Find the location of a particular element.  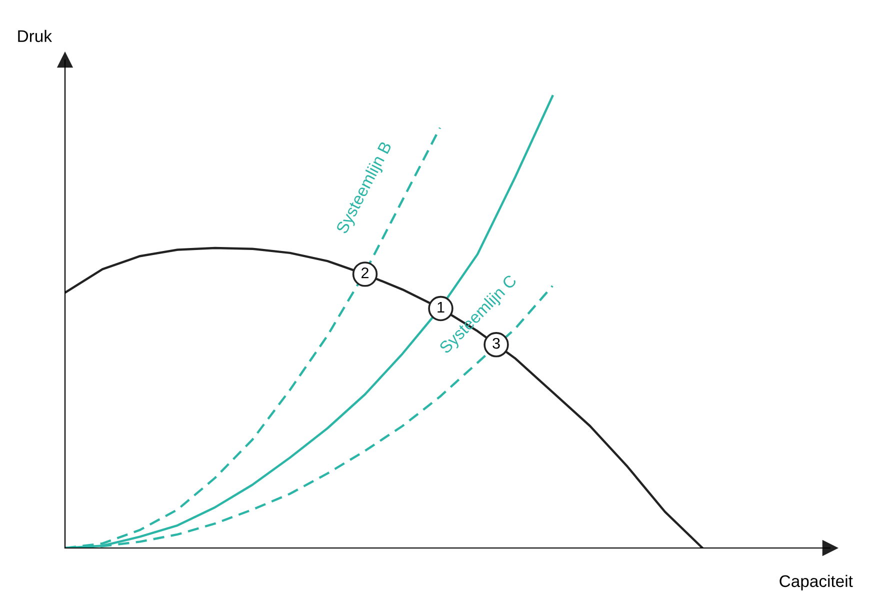

y-axis-title: Druk is located at coordinates (35, 36).